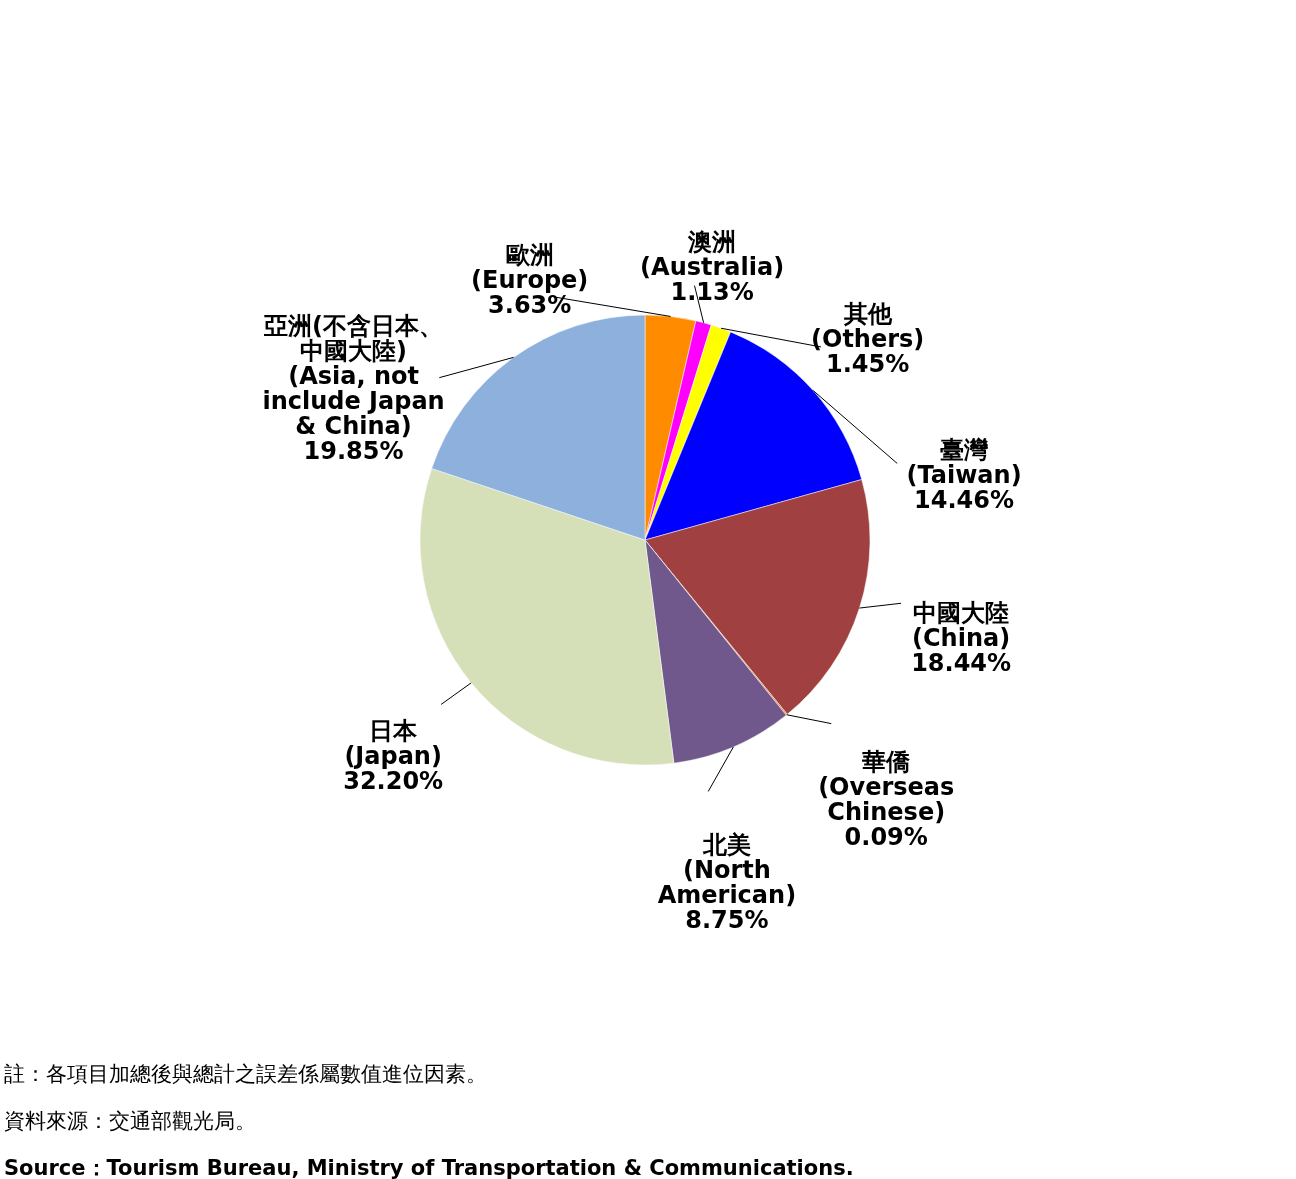 This screenshot has width=1296, height=1179. I want to click on text: 註：各項目加總後與總計之誤差係屬數值進位因素。, so click(245, 1074).